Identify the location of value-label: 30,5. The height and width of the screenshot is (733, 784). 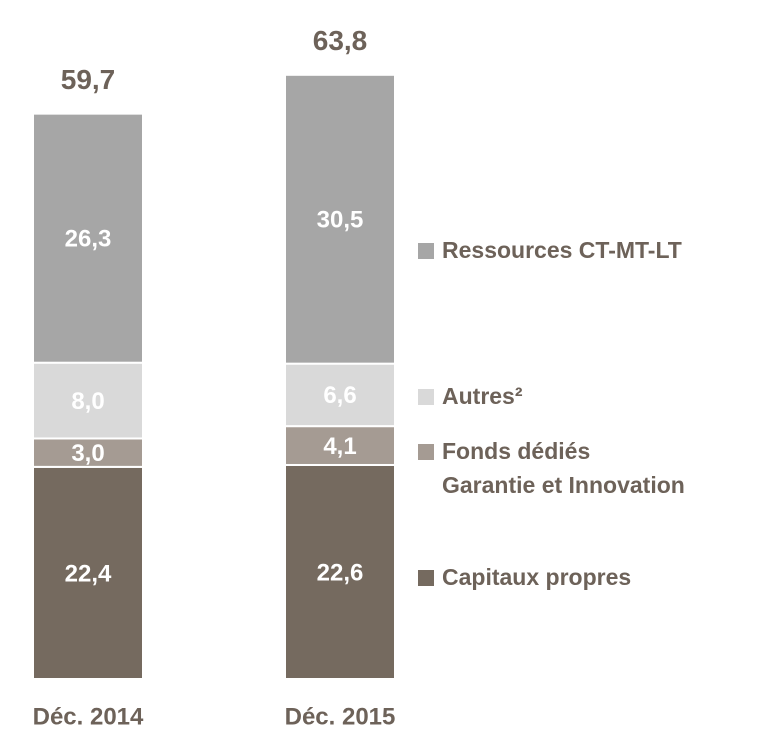
(340, 220).